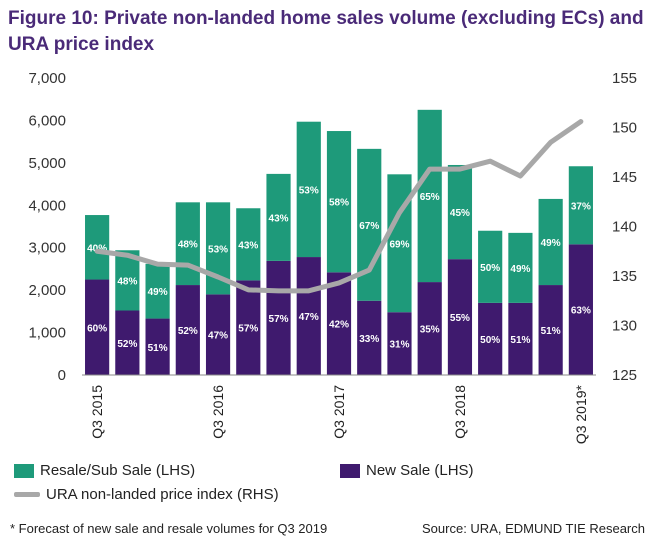 The image size is (667, 556). Describe the element at coordinates (47, 205) in the screenshot. I see `y-left-tick-label: 4,000` at that location.